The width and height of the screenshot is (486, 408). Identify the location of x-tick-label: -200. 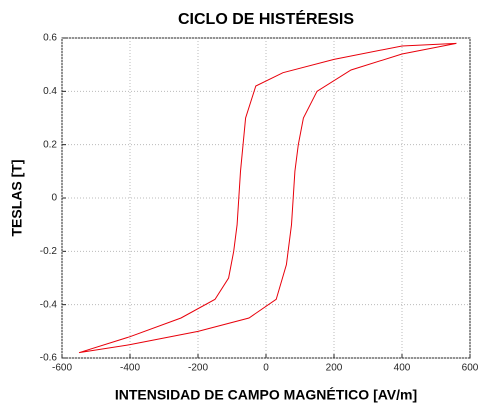
(198, 368).